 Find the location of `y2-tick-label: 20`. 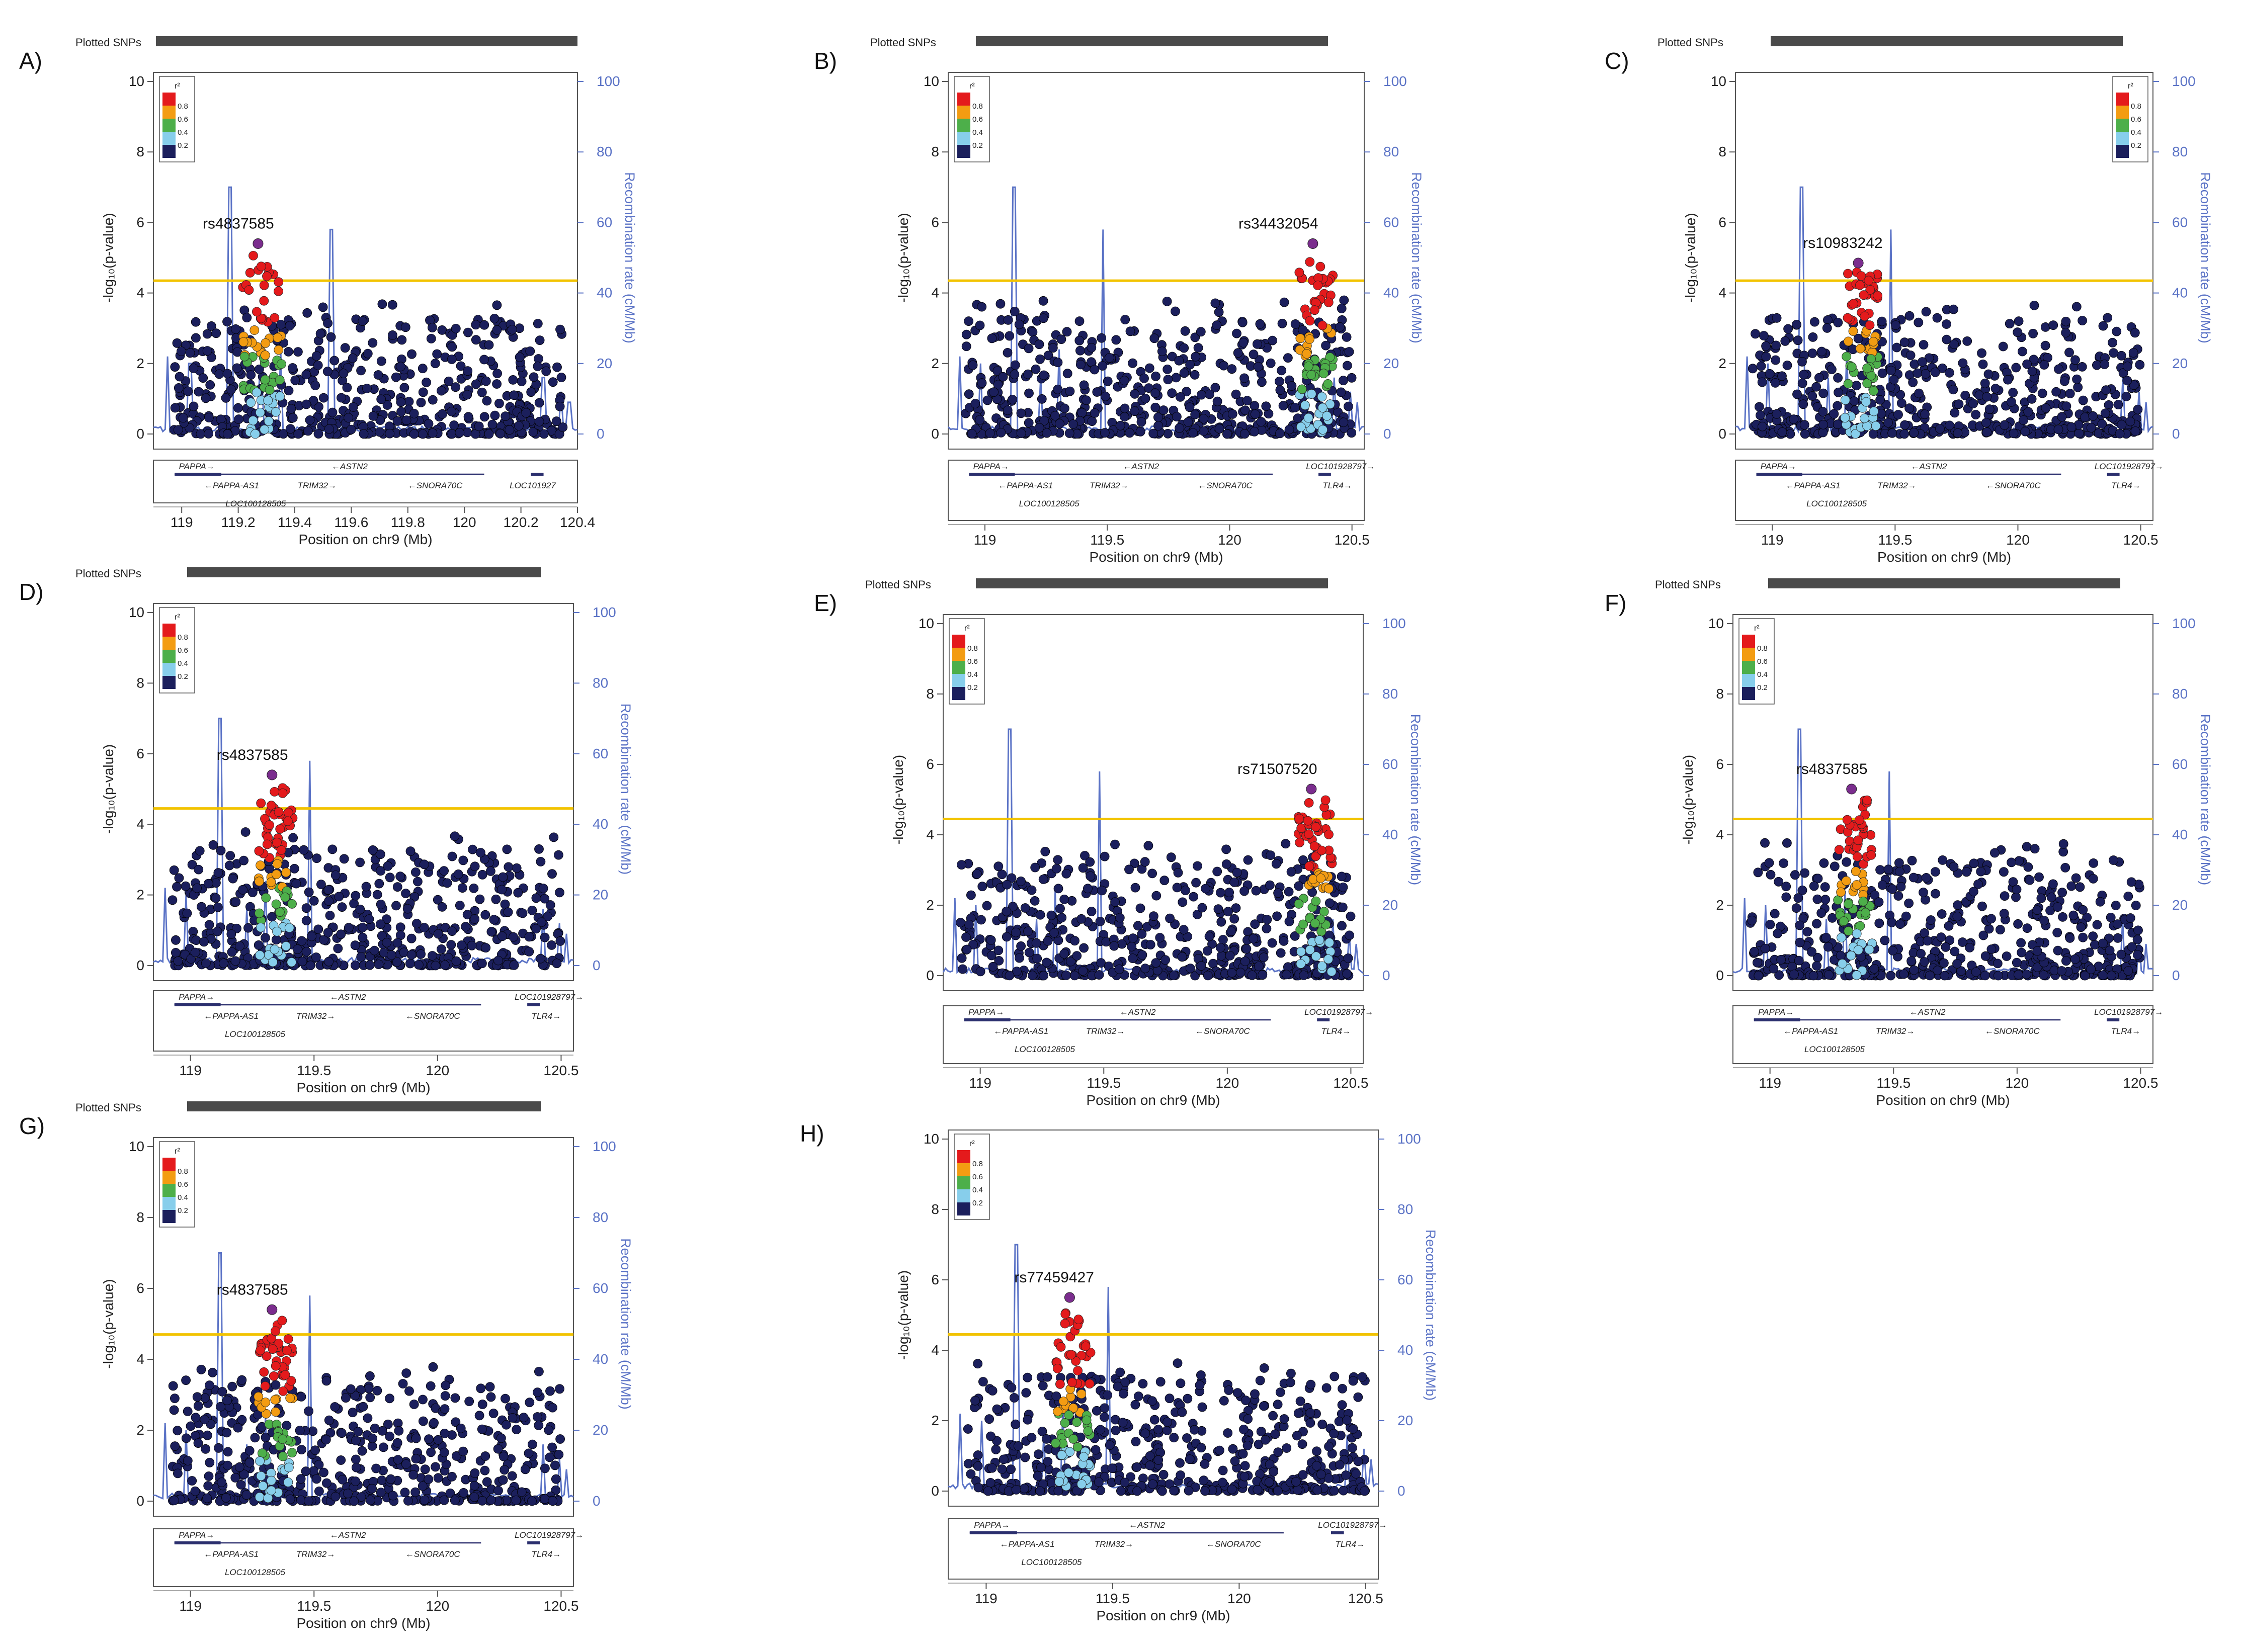

y2-tick-label: 20 is located at coordinates (1390, 905).